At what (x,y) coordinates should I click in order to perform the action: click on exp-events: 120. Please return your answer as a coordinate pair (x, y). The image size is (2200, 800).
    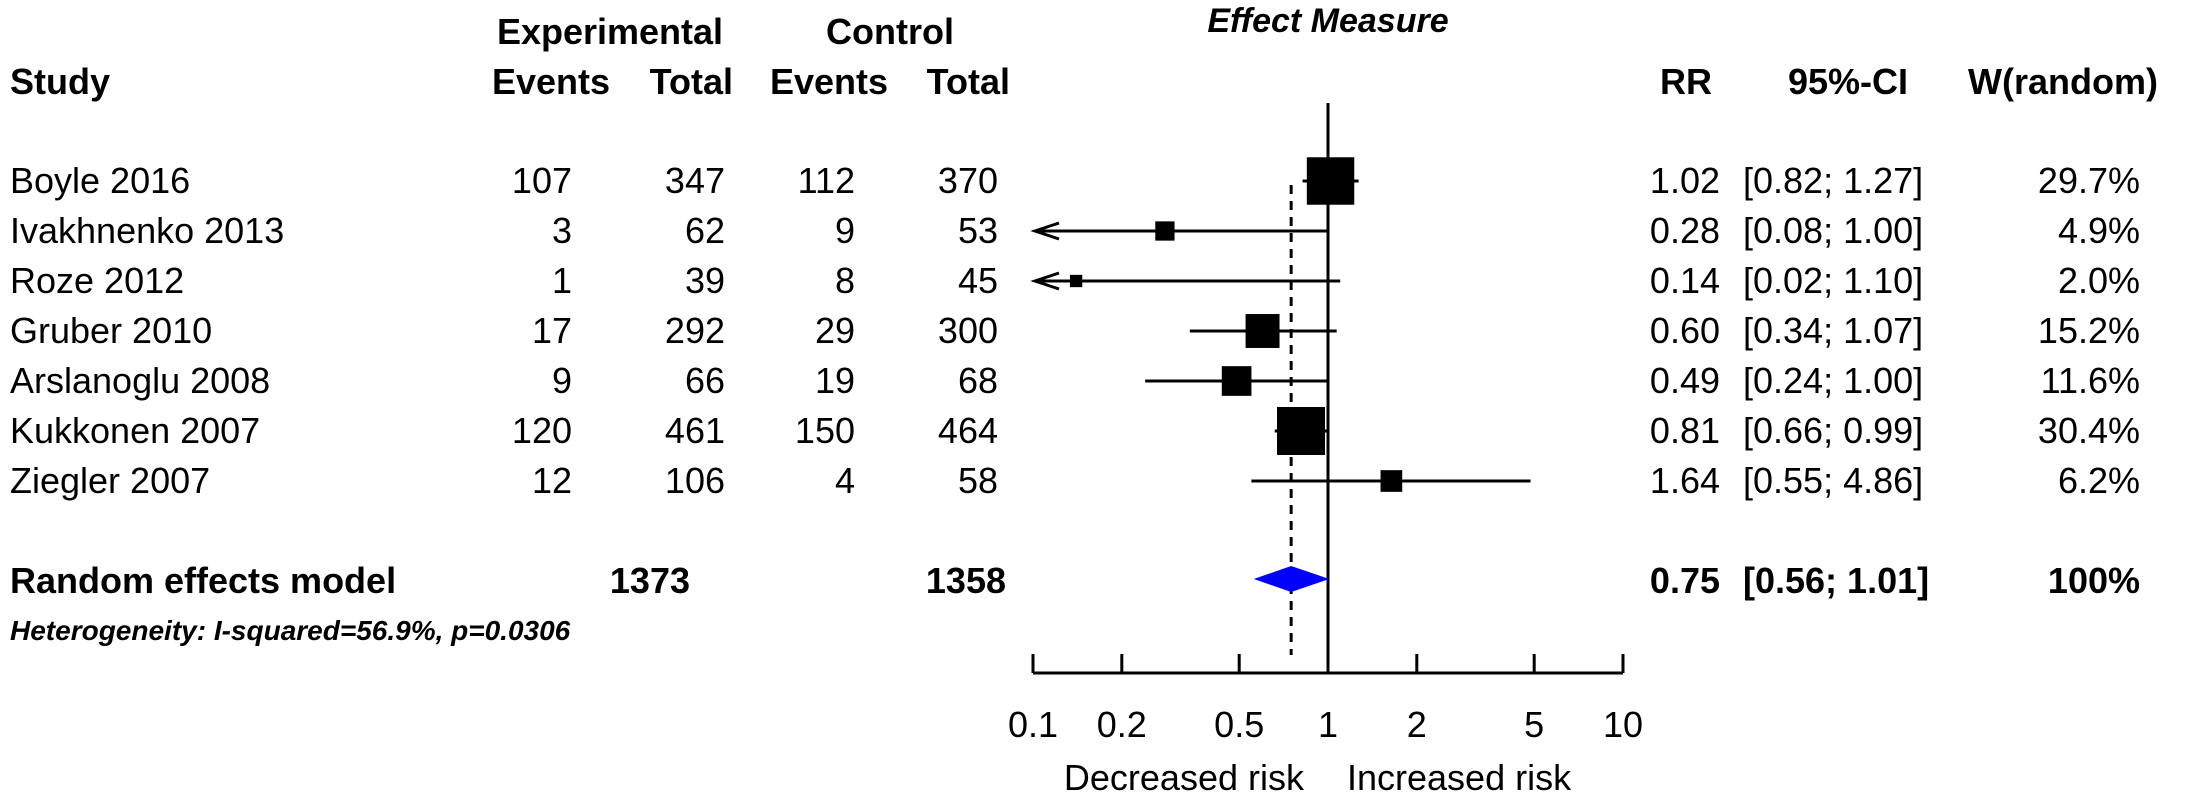
    Looking at the image, I should click on (542, 430).